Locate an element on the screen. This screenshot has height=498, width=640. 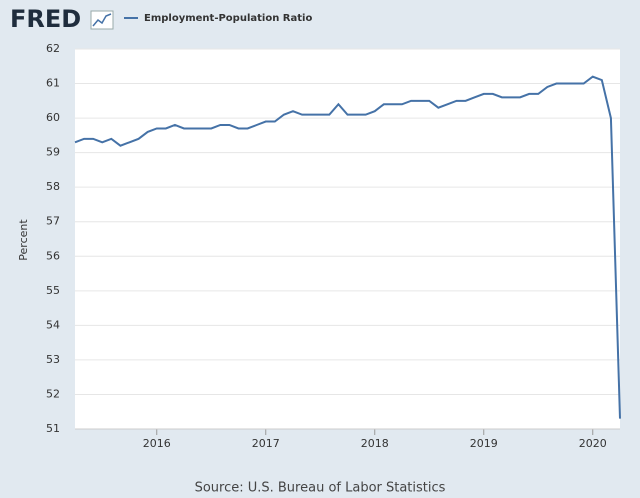
x-tick-label: 2016 is located at coordinates (157, 443).